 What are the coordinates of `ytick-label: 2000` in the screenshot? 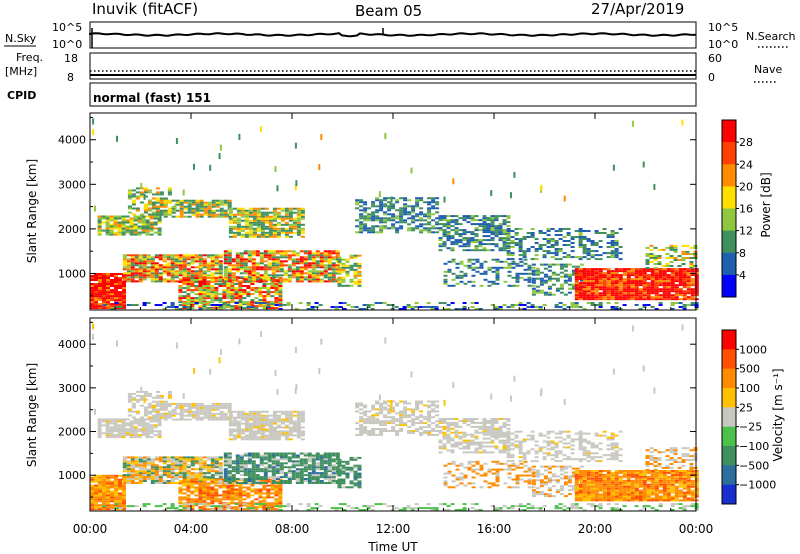 It's located at (72, 229).